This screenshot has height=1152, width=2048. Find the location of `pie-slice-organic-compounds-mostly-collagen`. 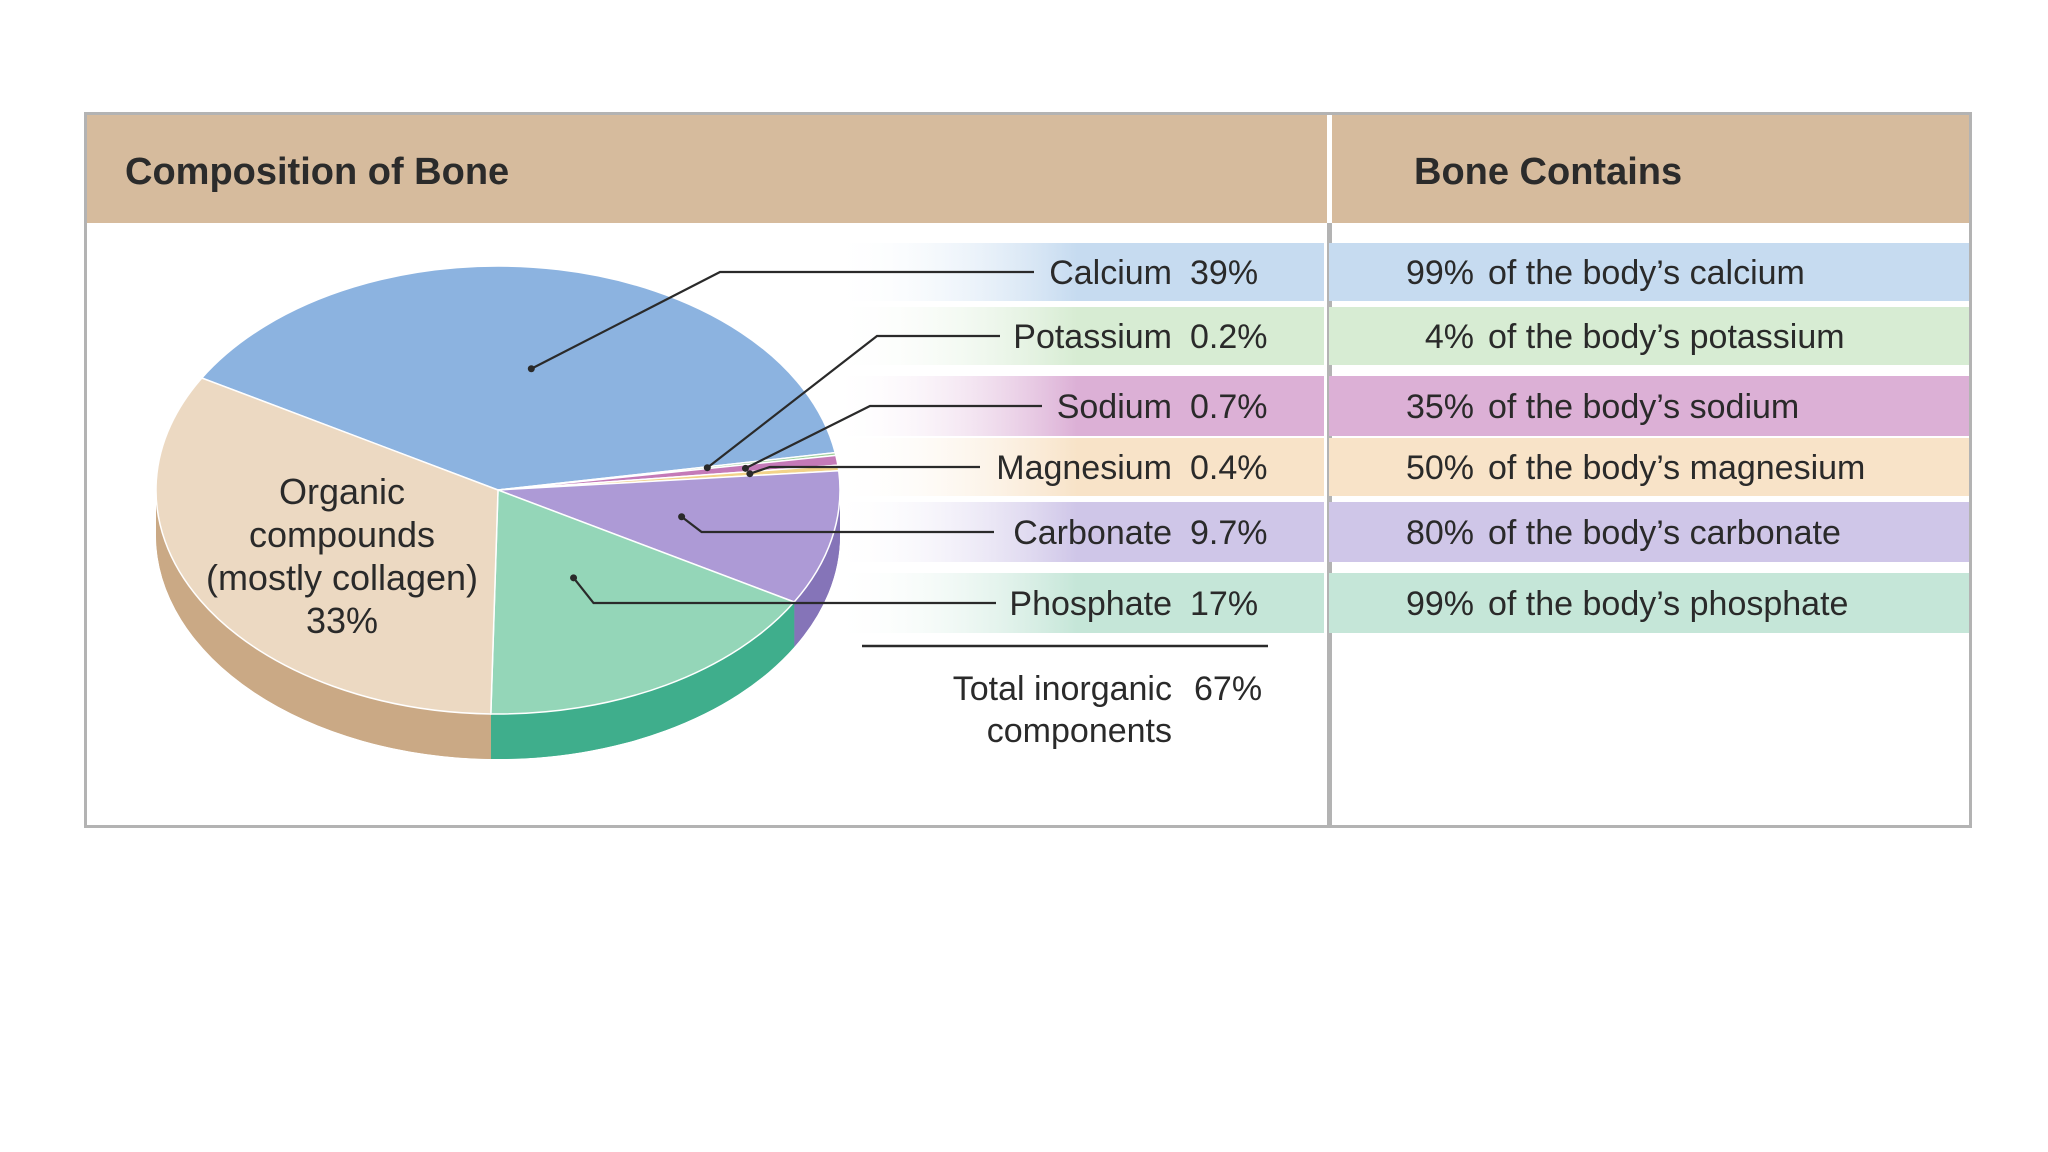

pie-slice-organic-compounds-mostly-collagen is located at coordinates (327, 546).